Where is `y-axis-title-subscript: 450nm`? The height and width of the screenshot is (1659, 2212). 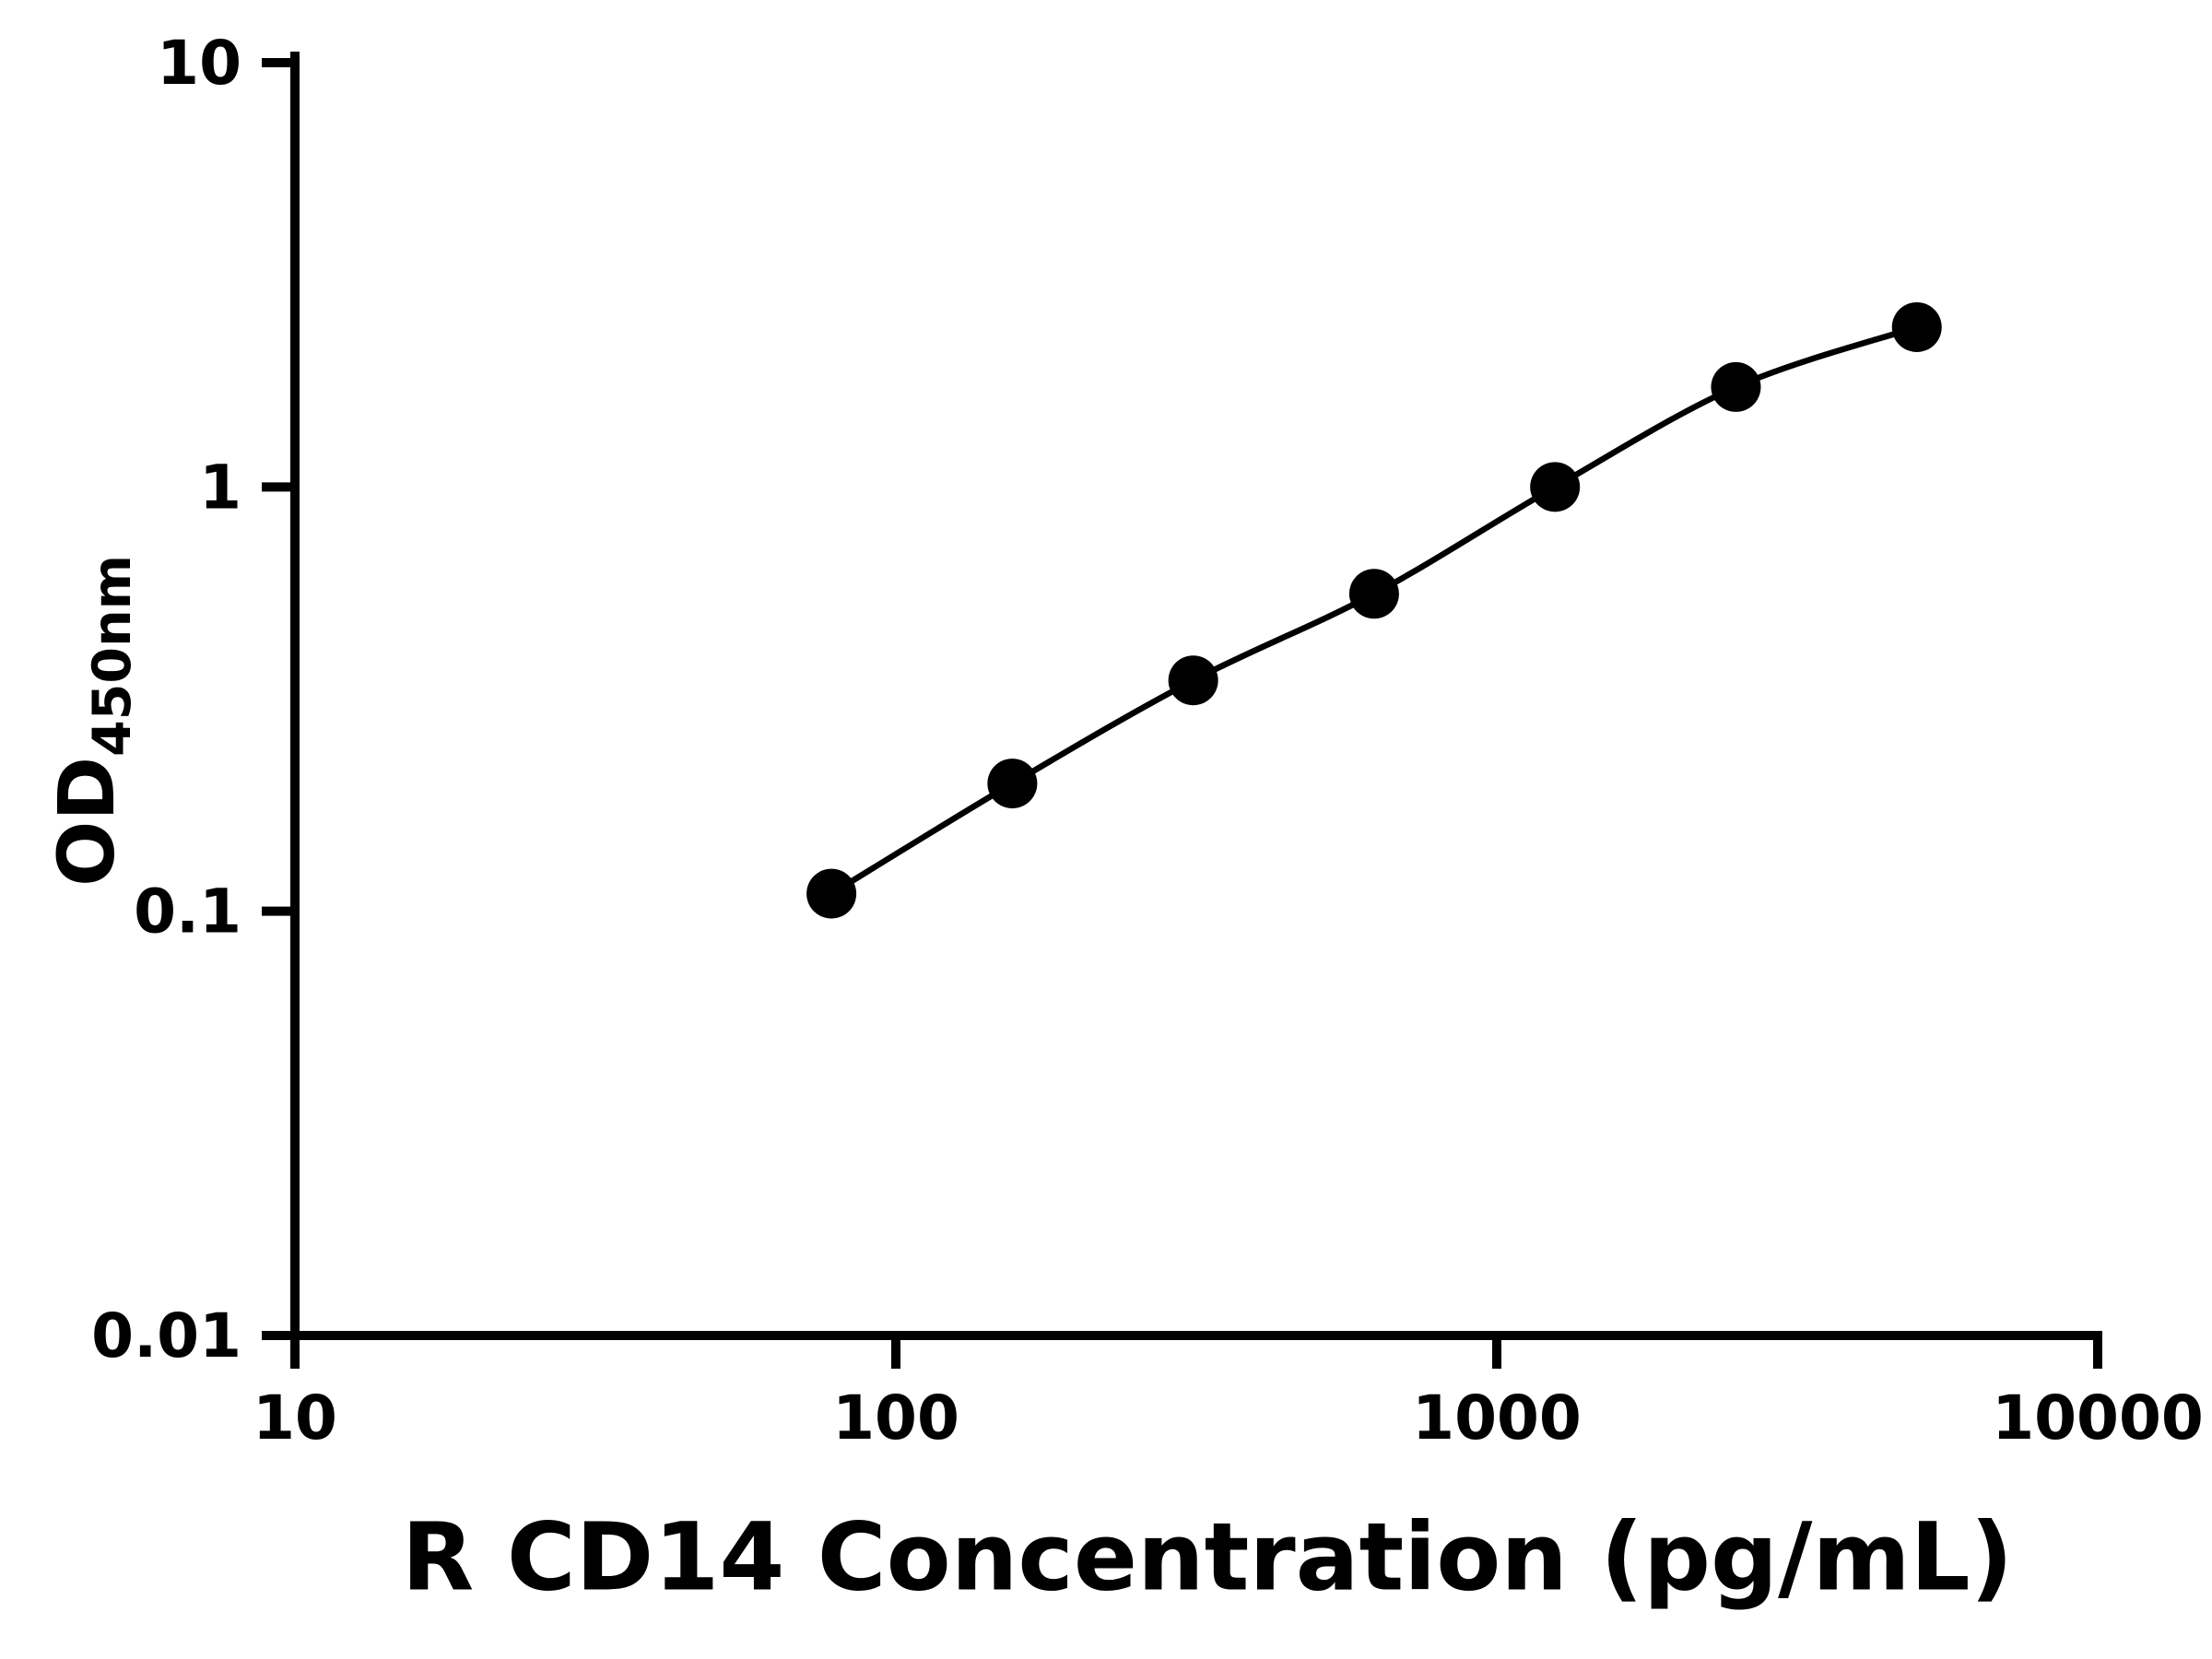 y-axis-title-subscript: 450nm is located at coordinates (112, 655).